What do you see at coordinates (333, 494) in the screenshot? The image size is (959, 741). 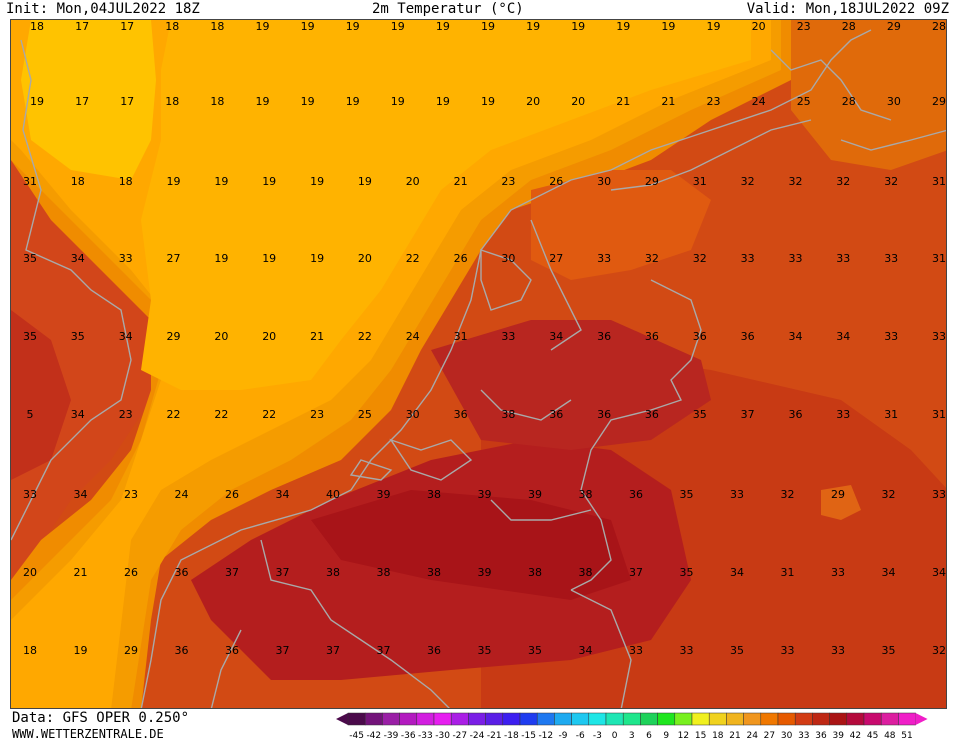 I see `temperature-value: 40` at bounding box center [333, 494].